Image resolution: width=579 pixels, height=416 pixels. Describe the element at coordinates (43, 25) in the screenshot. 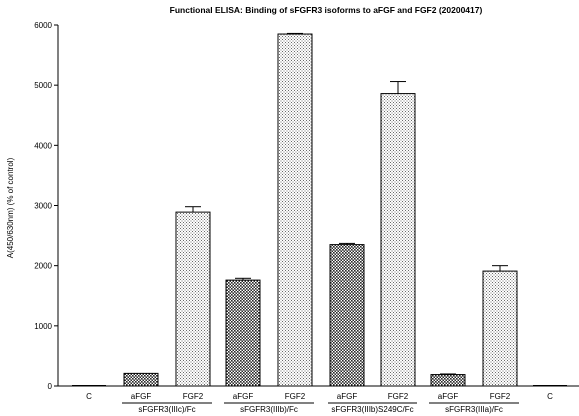

I see `y-tick-label: 6000` at that location.